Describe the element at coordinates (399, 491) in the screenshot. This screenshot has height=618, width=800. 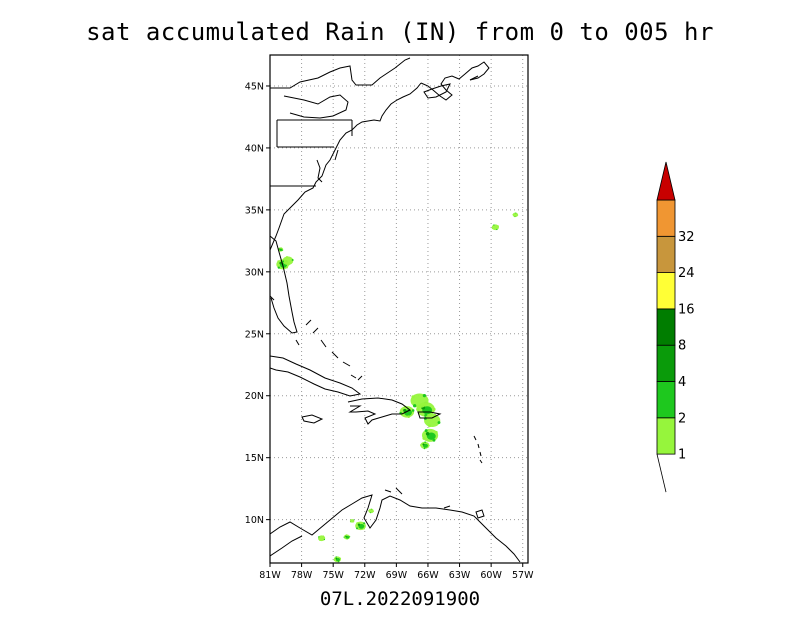
I see `paraguana` at that location.